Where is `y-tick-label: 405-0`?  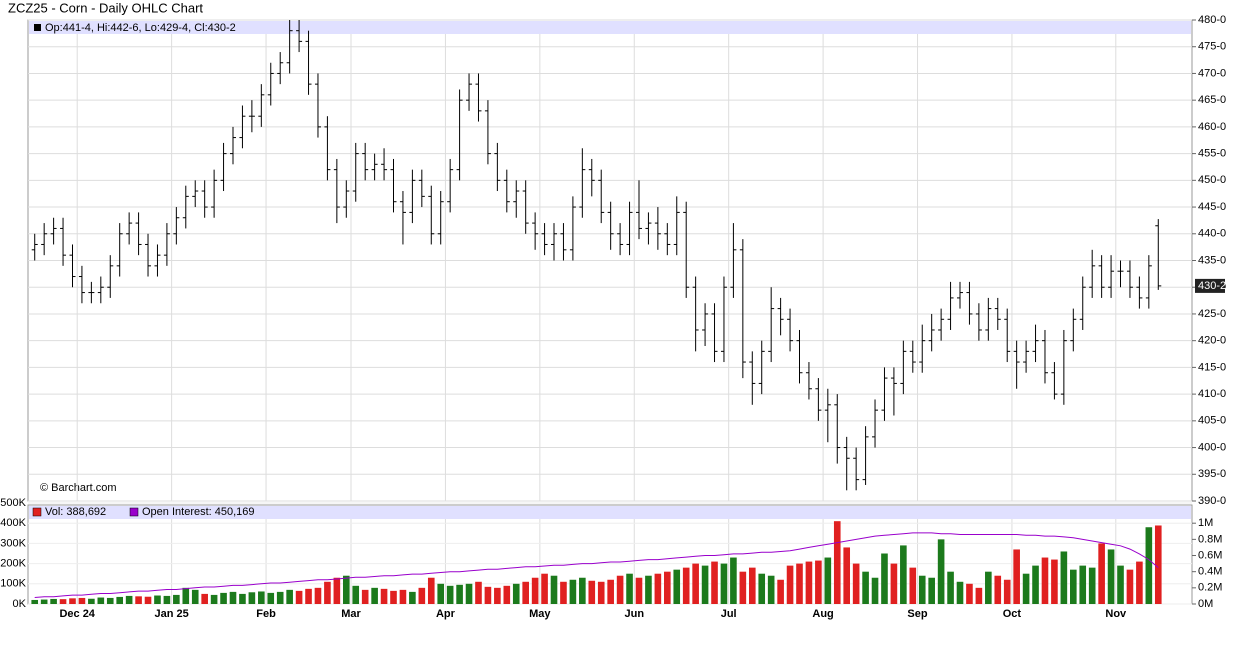 y-tick-label: 405-0 is located at coordinates (1212, 421).